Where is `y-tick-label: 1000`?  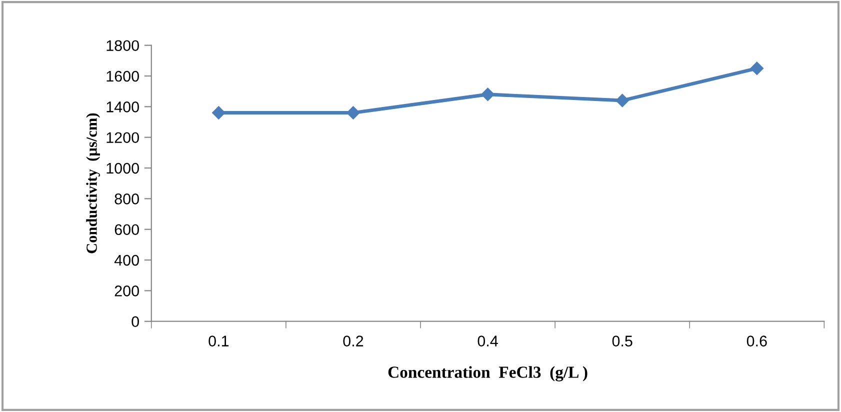 y-tick-label: 1000 is located at coordinates (122, 168).